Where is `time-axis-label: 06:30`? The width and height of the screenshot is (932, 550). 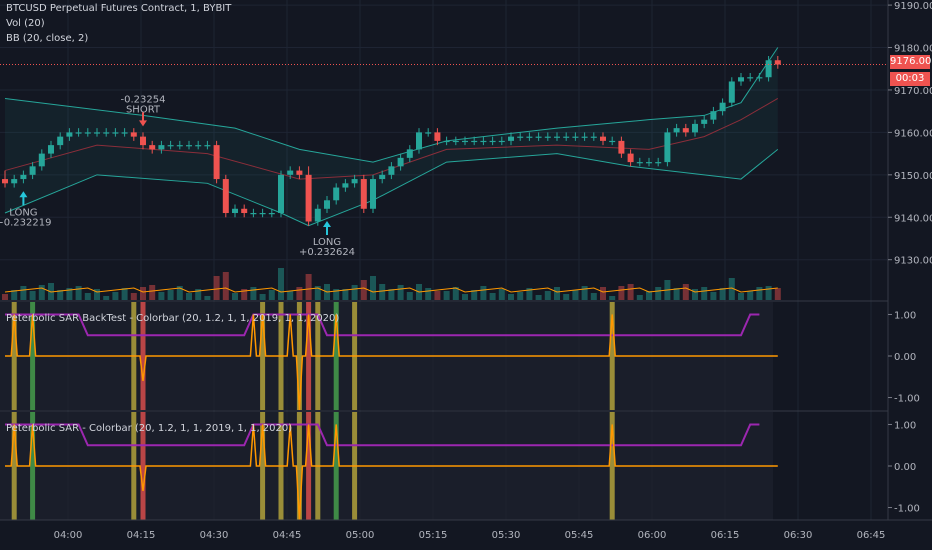
time-axis-label: 06:30 is located at coordinates (798, 535).